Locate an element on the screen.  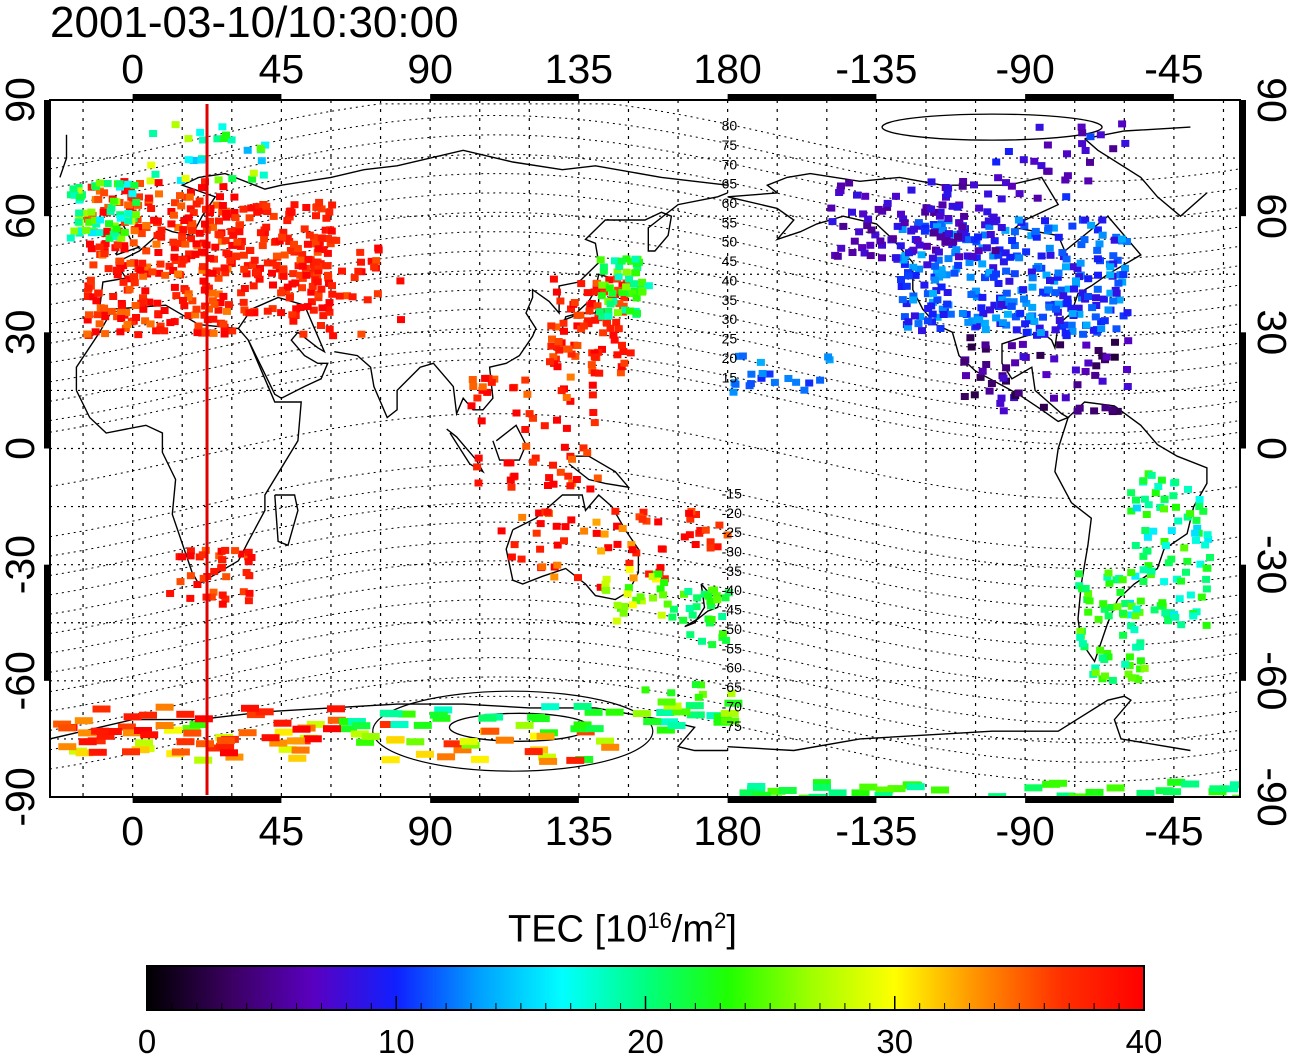
magnetic-latitude-label: 15 is located at coordinates (730, 377).